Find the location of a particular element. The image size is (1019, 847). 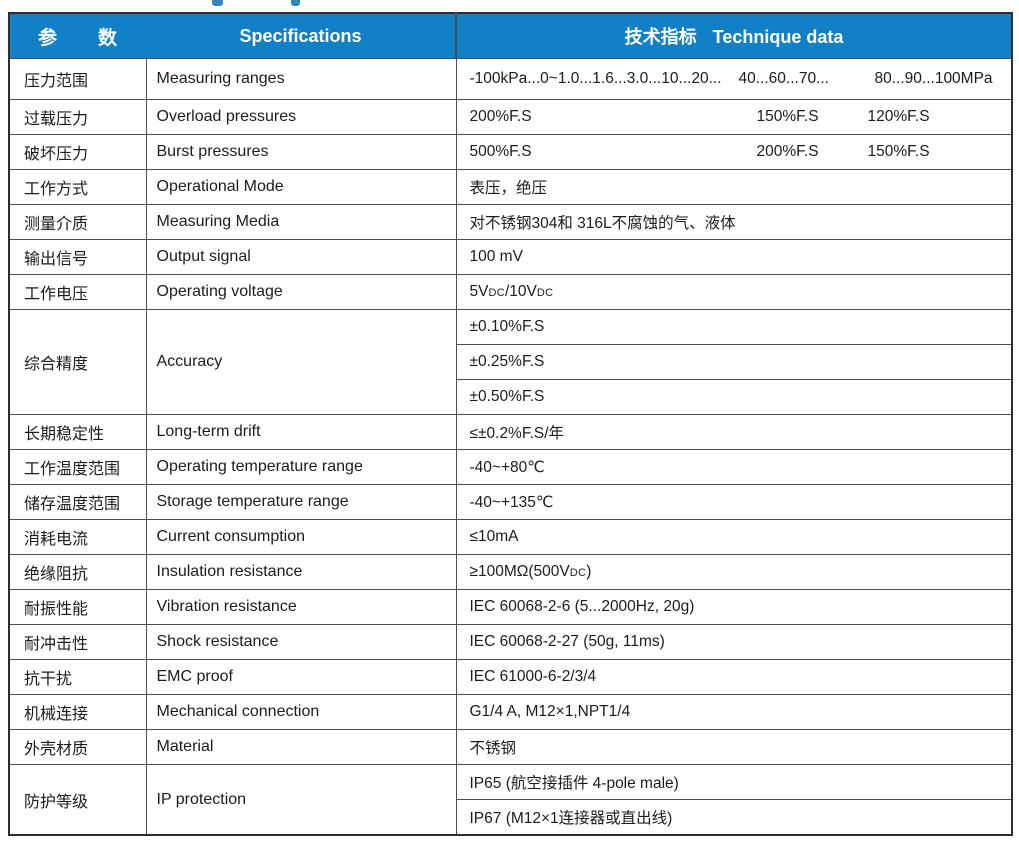

row-accuracy-sub: ±0.50%F.S is located at coordinates (511, 397).